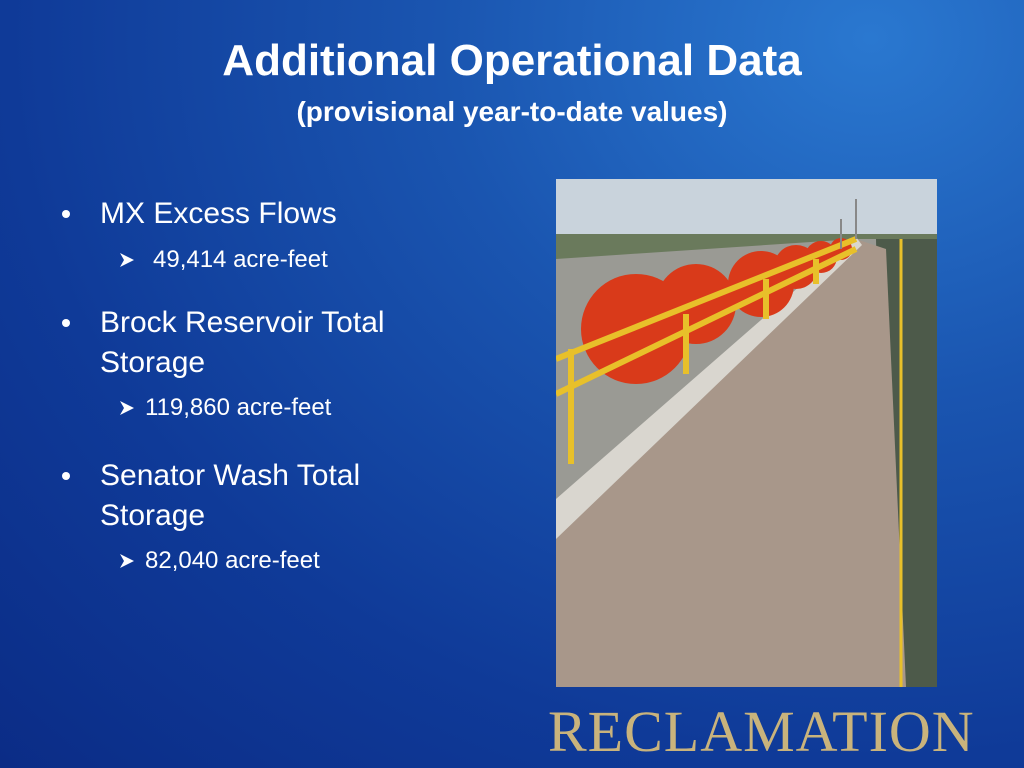 The image size is (1024, 768). What do you see at coordinates (230, 495) in the screenshot?
I see `bullet-text: Senator Wash Total Storage` at bounding box center [230, 495].